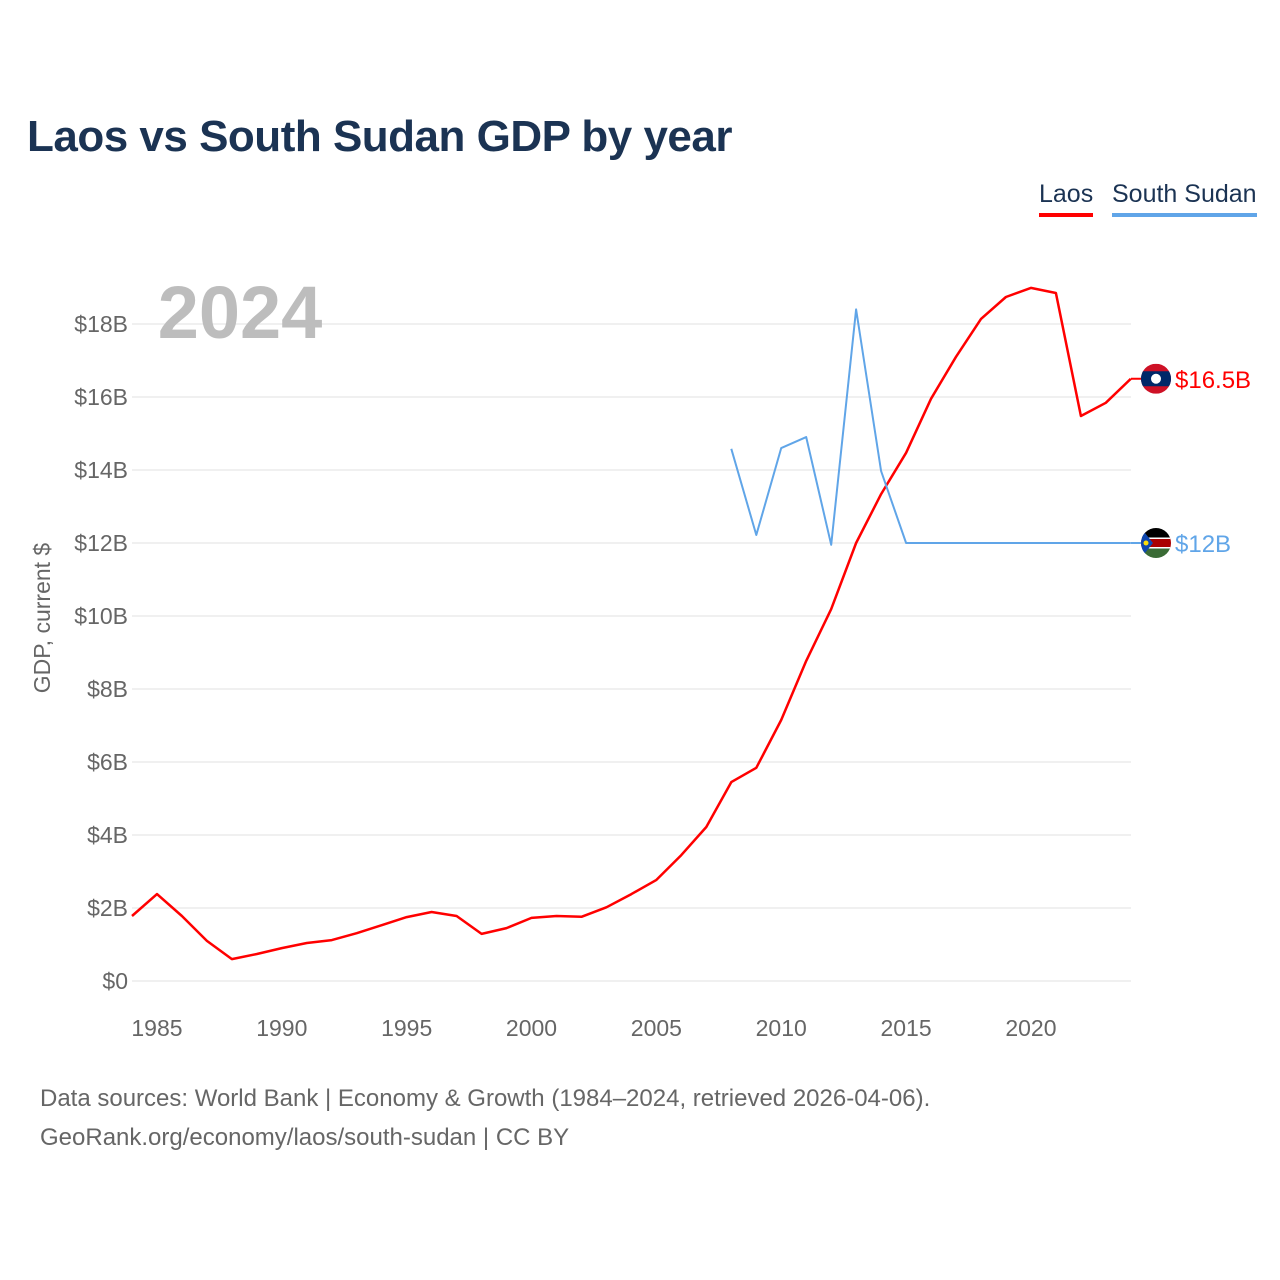  I want to click on end-value-label: $12B, so click(1203, 544).